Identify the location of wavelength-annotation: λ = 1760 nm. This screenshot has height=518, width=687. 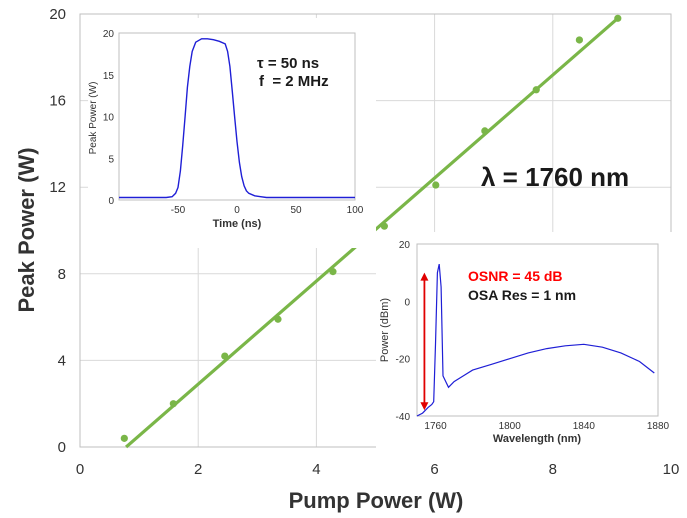
(555, 177).